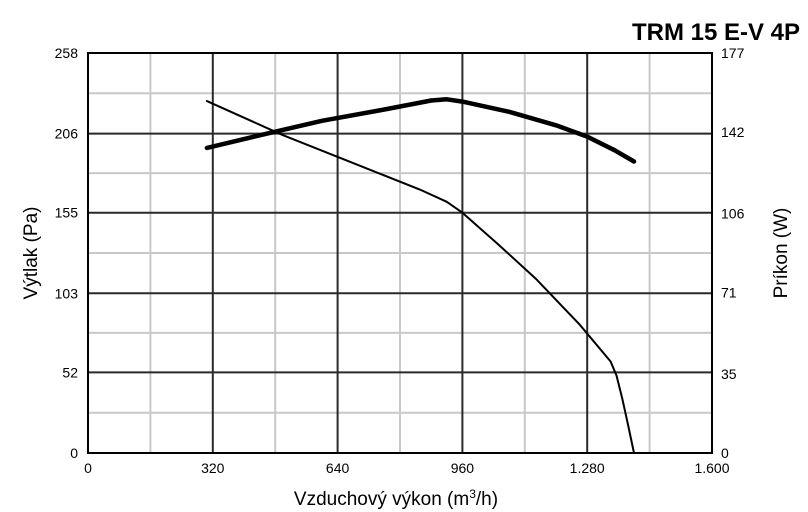 The width and height of the screenshot is (808, 512). Describe the element at coordinates (88, 468) in the screenshot. I see `x-tick-label: 0` at that location.